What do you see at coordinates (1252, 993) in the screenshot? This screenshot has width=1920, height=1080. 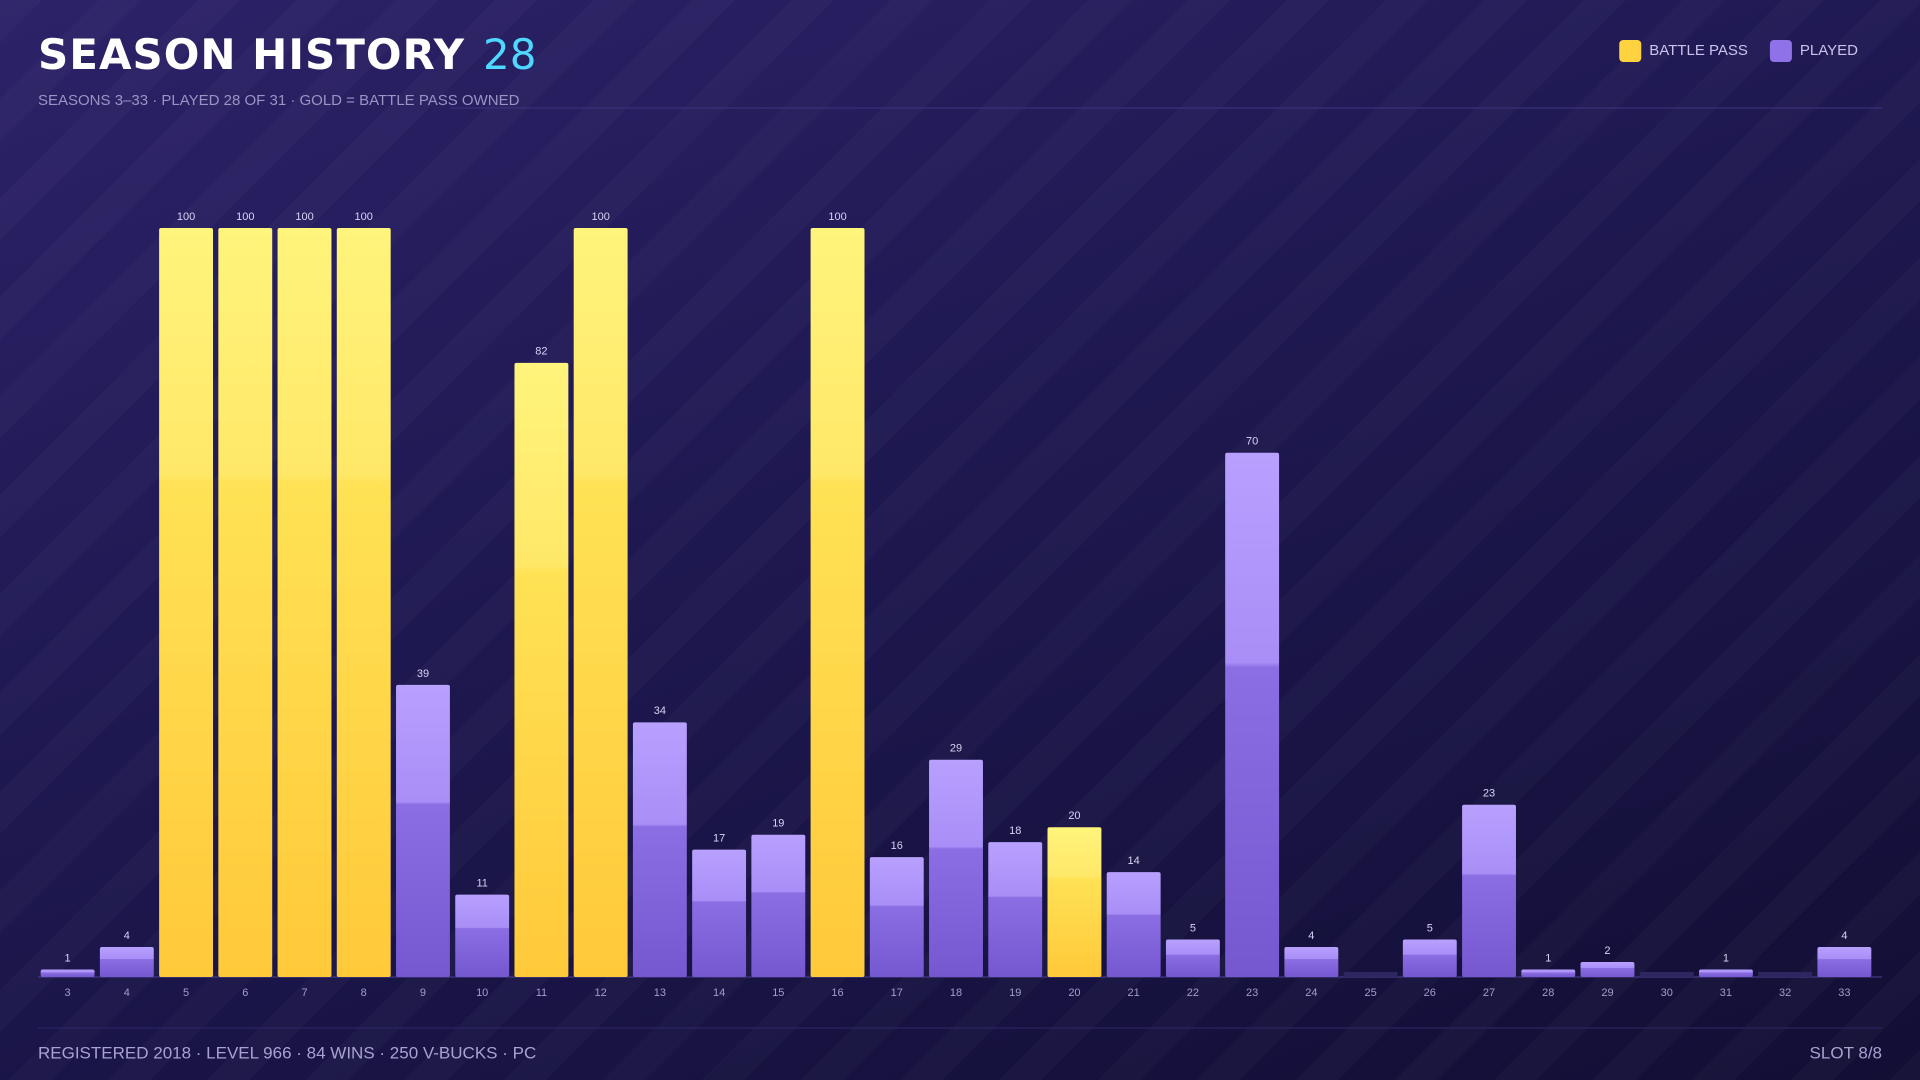 I see `x-tick-label: 23` at bounding box center [1252, 993].